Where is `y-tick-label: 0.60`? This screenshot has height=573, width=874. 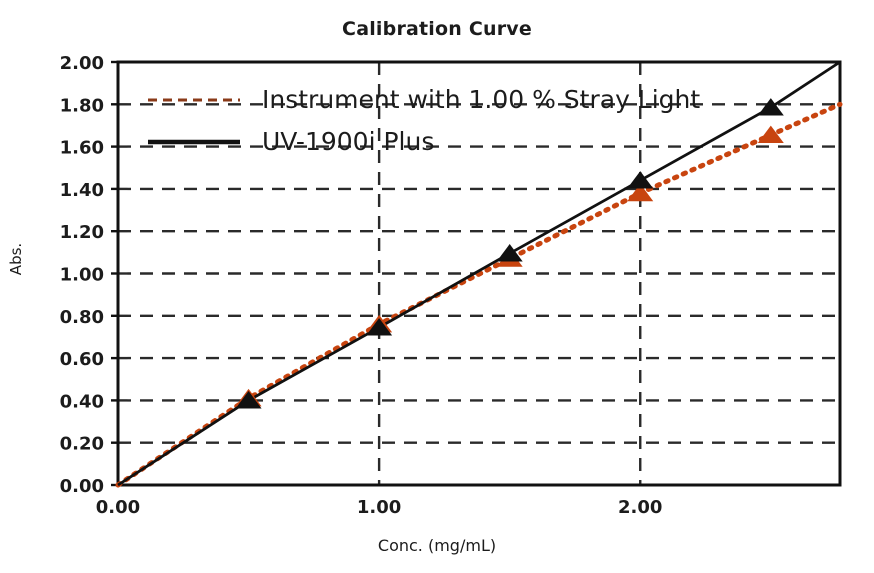 y-tick-label: 0.60 is located at coordinates (82, 359).